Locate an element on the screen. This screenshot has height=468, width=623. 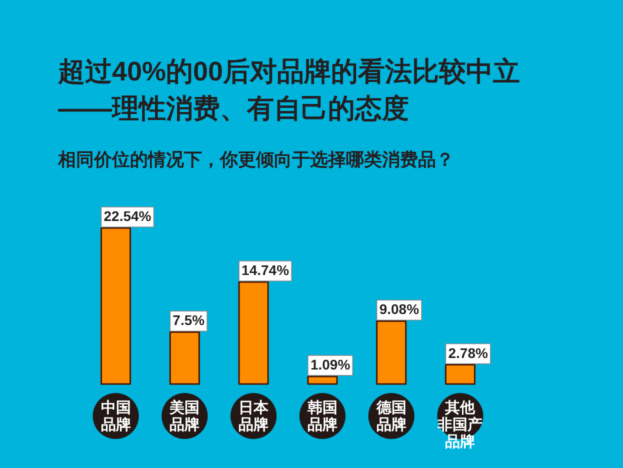
x-tick-label: 德国品牌 is located at coordinates (390, 417).